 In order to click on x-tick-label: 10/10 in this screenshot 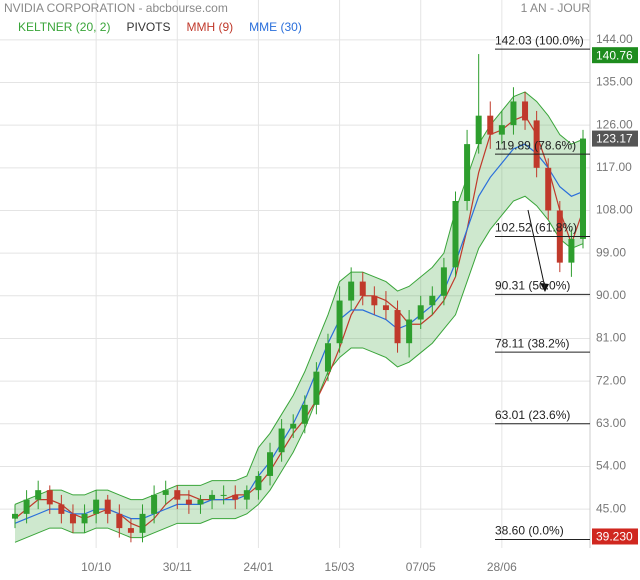, I will do `click(96, 567)`.